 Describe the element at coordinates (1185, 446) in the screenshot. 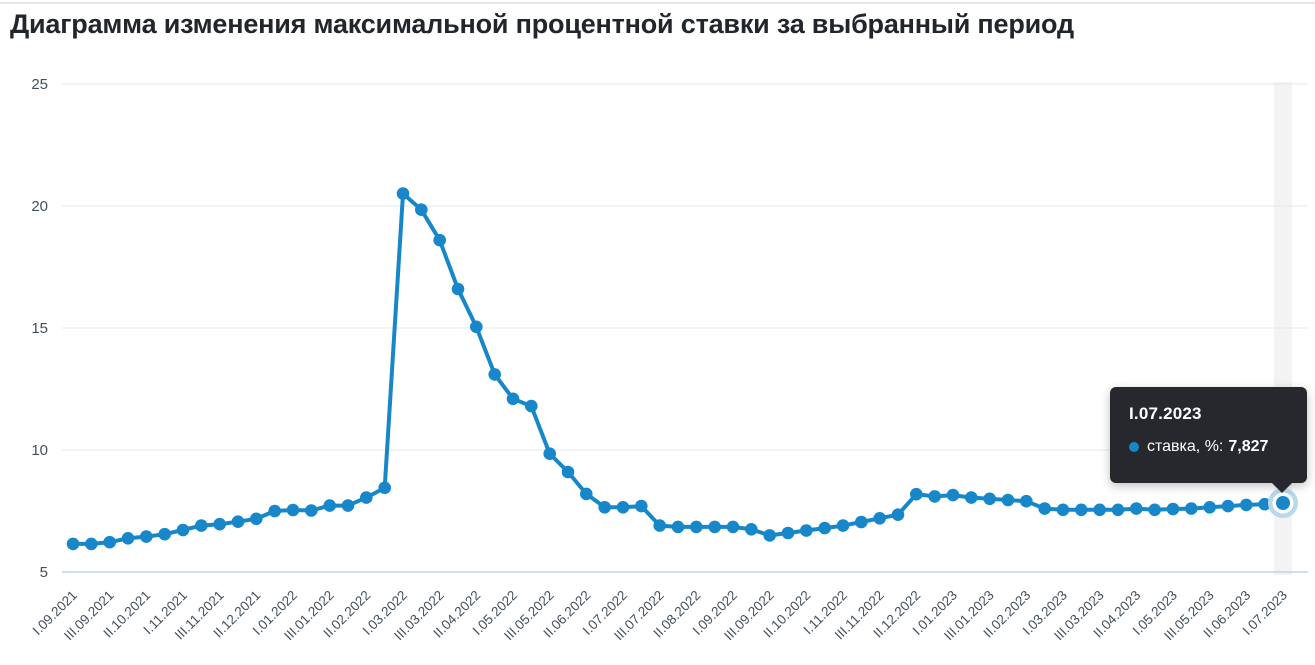

I see `tooltip-series-label: ставка, %:` at that location.